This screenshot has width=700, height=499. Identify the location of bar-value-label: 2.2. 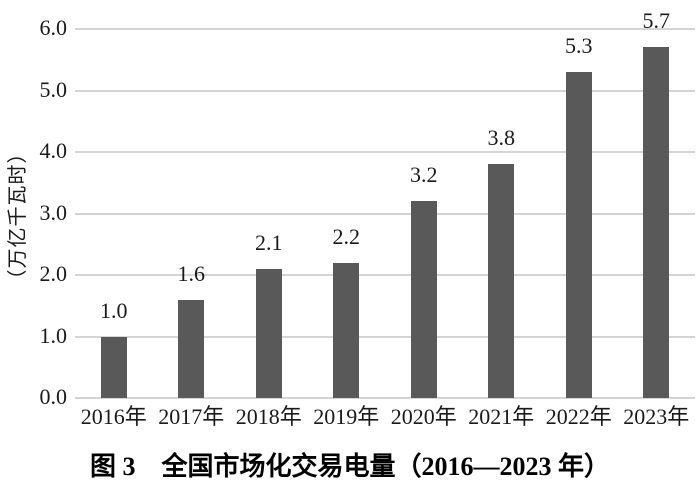
(346, 236).